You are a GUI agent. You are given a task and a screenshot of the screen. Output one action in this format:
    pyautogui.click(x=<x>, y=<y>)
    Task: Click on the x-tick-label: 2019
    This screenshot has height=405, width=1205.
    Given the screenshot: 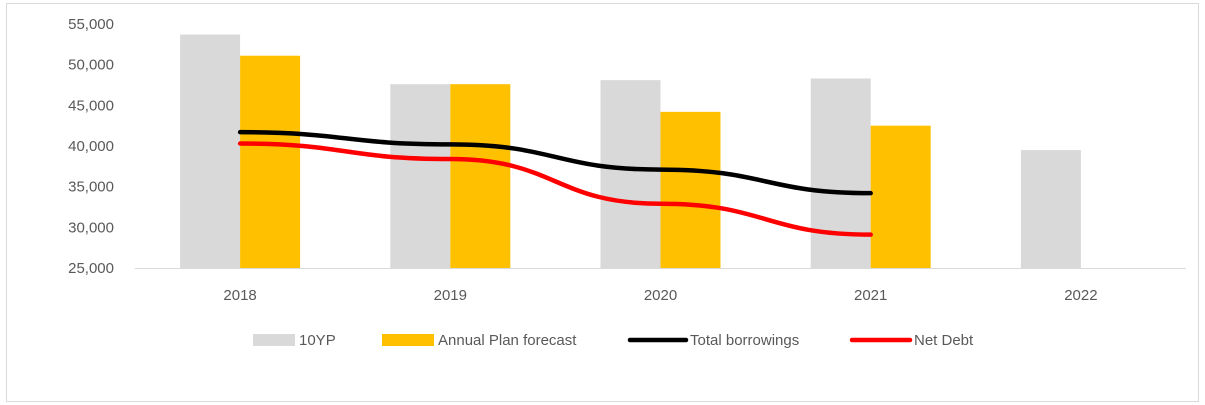 What is the action you would take?
    pyautogui.click(x=450, y=295)
    